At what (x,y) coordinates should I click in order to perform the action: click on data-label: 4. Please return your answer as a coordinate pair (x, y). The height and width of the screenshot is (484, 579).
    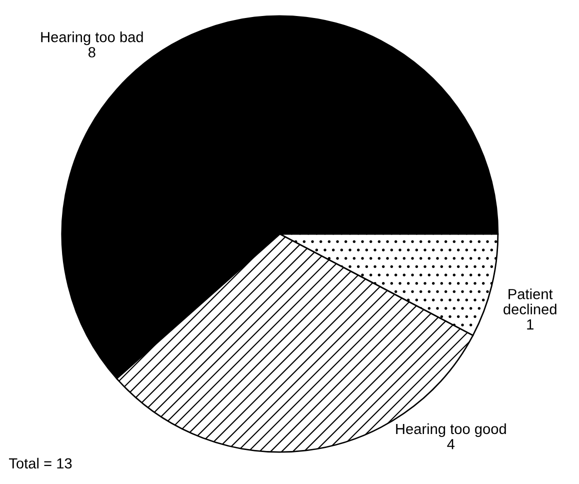
    Looking at the image, I should click on (451, 444).